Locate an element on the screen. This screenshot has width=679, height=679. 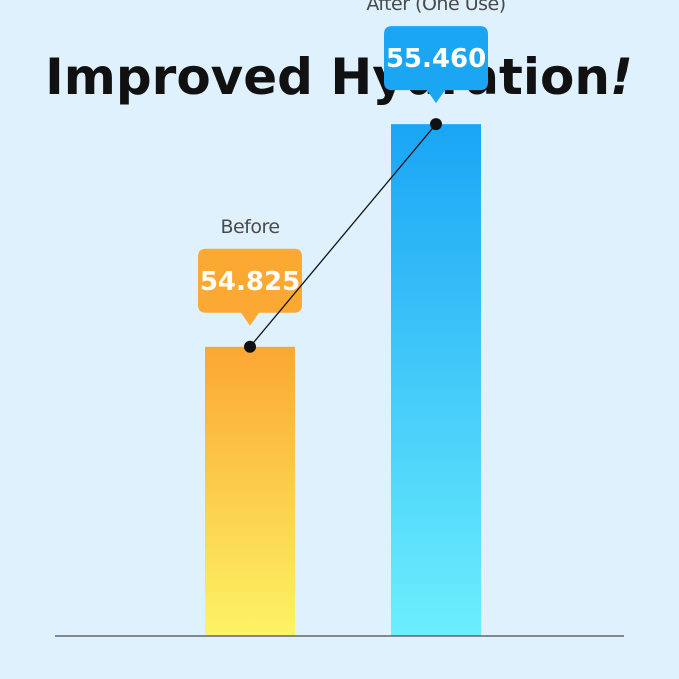
chart-title-main: Improved Hydration is located at coordinates (327, 77).